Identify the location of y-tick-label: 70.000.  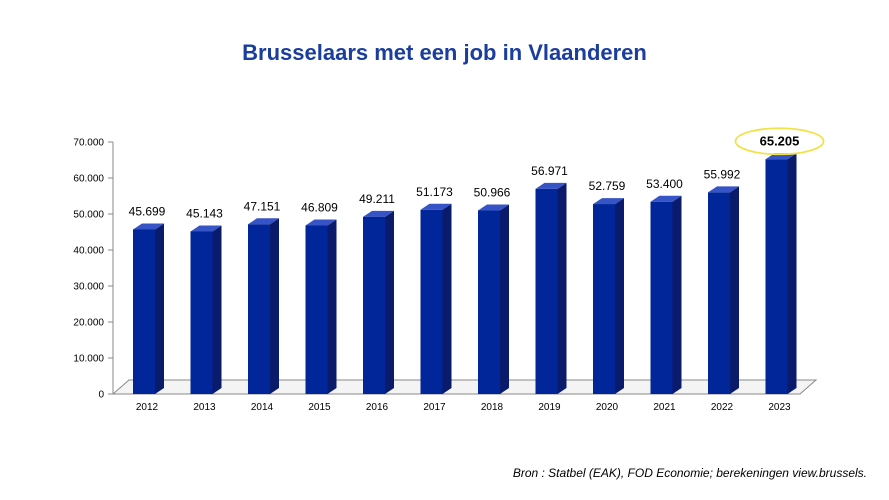
(88, 143).